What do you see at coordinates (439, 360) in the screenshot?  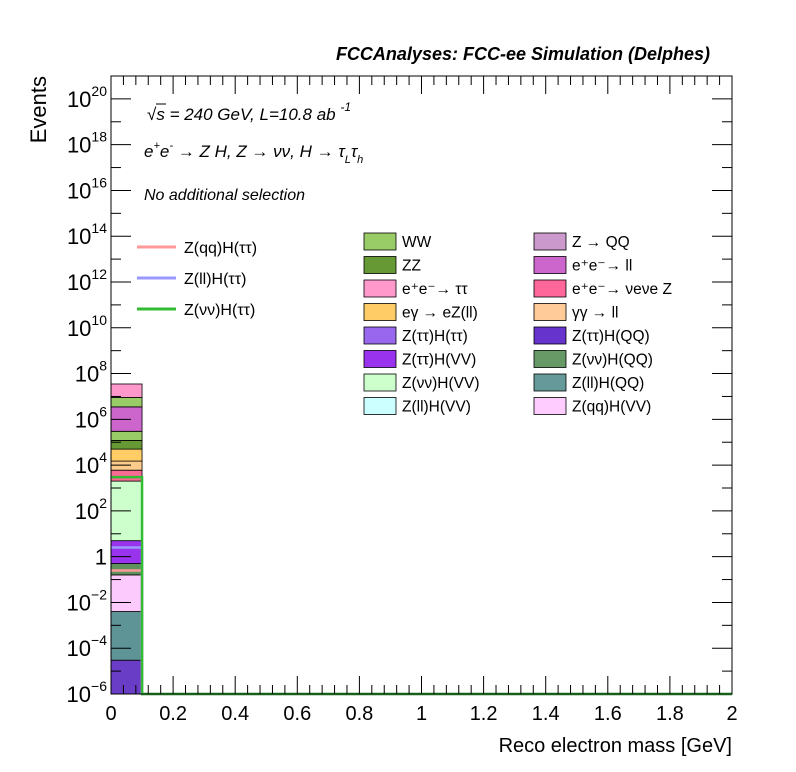 I see `legend-bg-label-10: Z(ττ)H(VV)` at bounding box center [439, 360].